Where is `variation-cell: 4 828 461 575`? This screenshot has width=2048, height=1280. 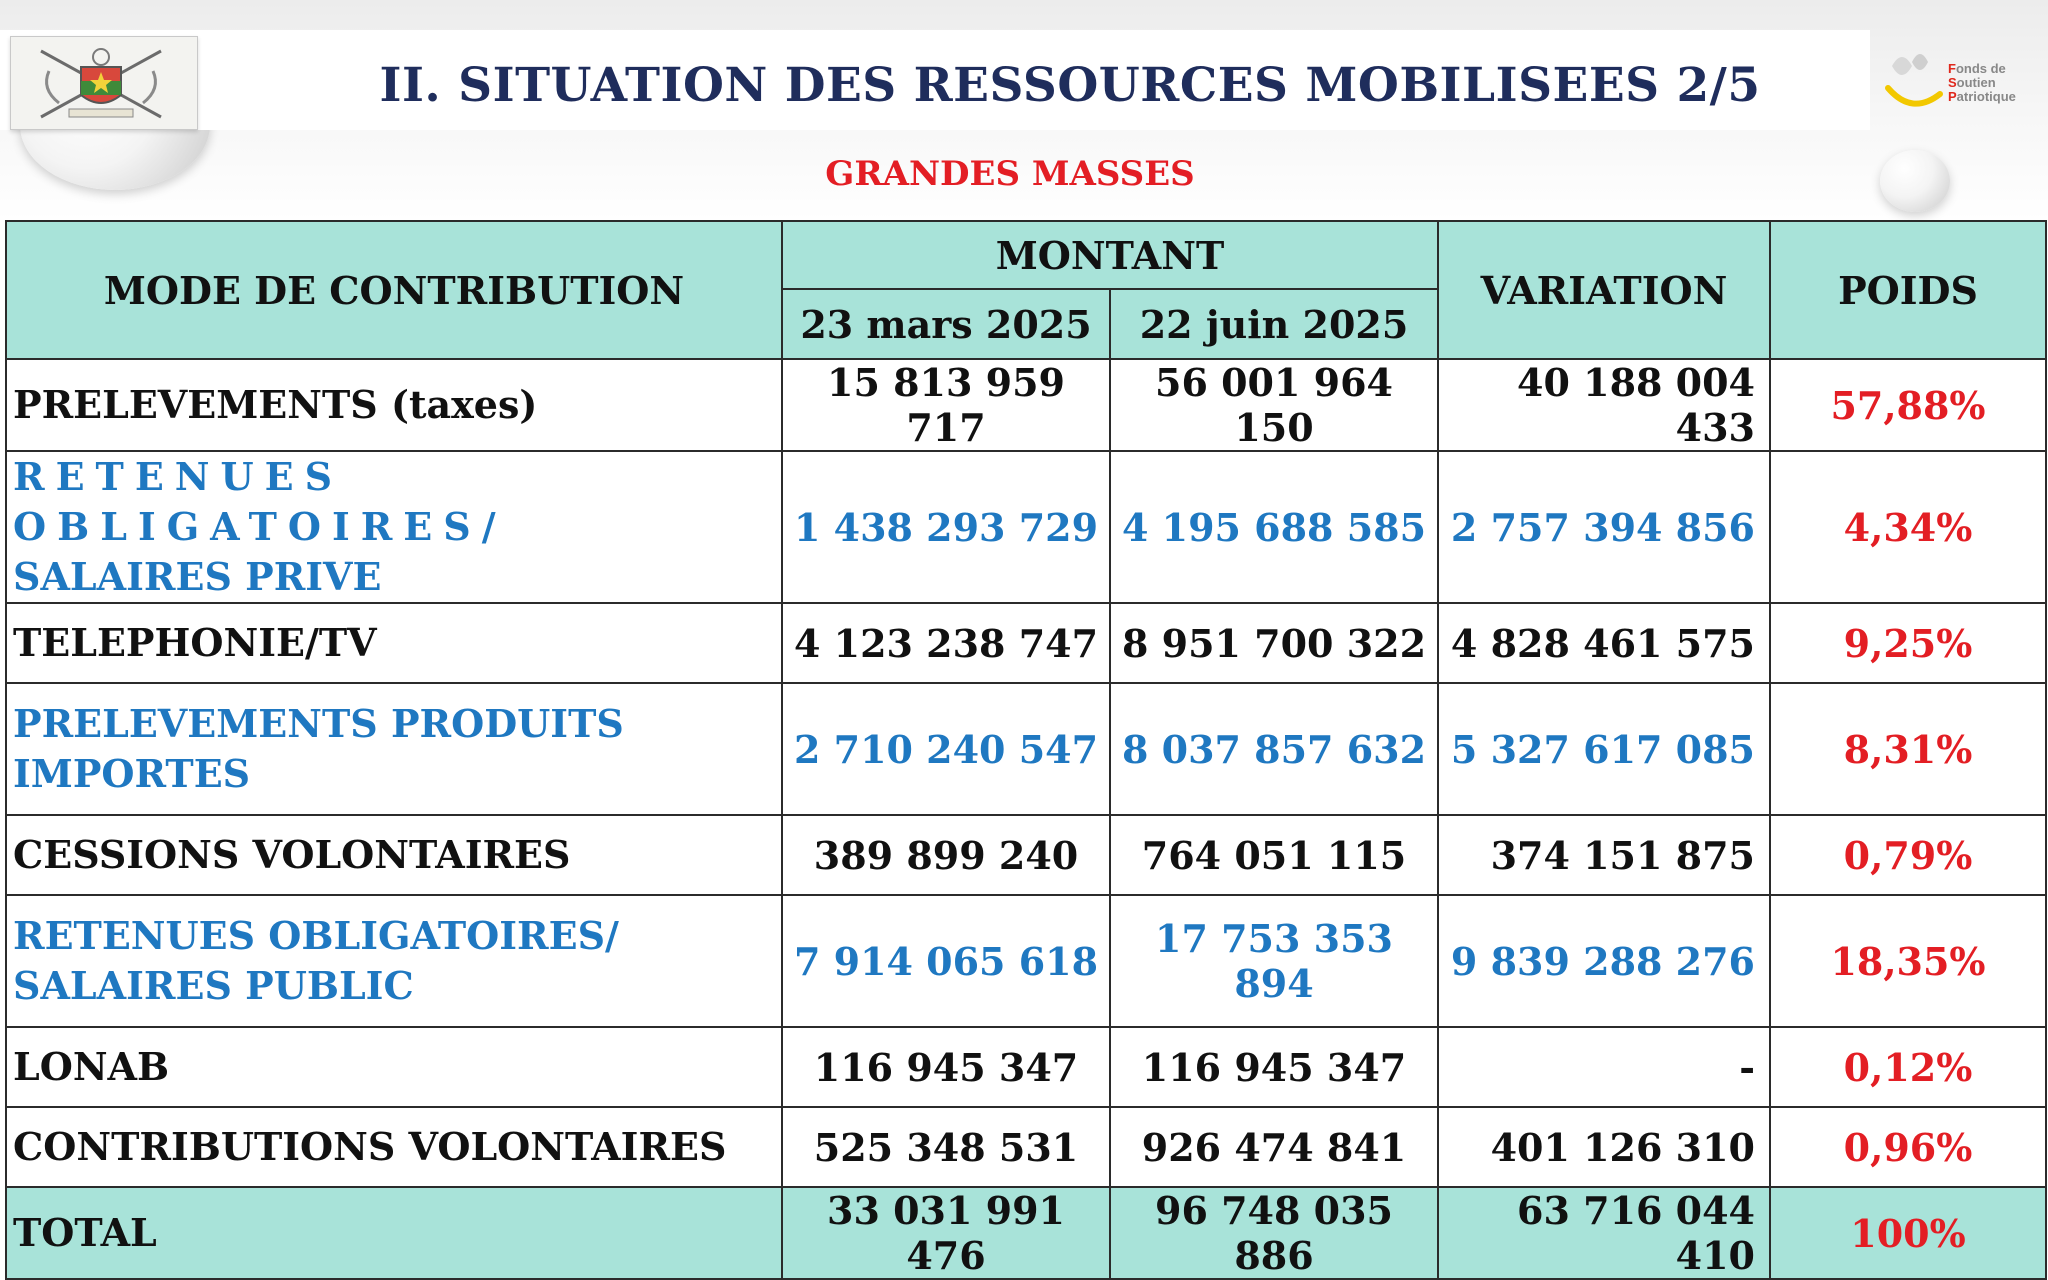
variation-cell: 4 828 461 575 is located at coordinates (1604, 643).